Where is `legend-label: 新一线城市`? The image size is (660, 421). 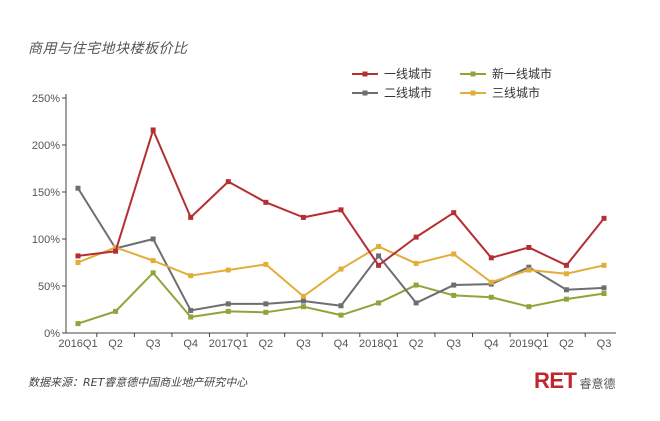 legend-label: 新一线城市 is located at coordinates (522, 73).